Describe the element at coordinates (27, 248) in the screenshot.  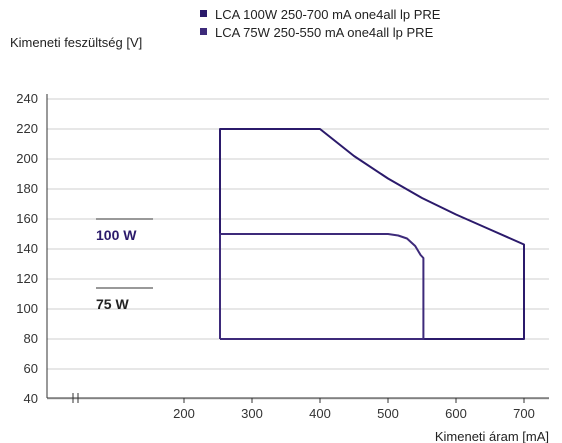
I see `y-tick-label: 140` at that location.